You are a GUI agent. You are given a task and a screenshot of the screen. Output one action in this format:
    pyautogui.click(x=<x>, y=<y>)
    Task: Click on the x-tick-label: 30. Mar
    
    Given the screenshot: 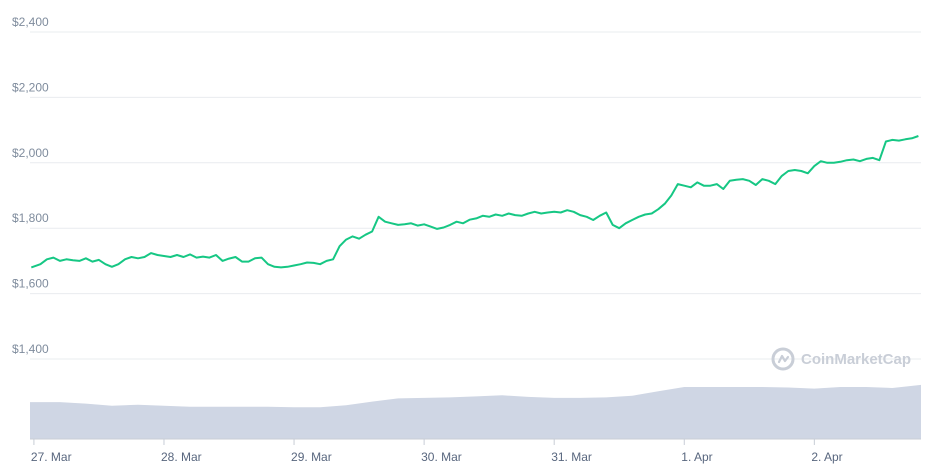 What is the action you would take?
    pyautogui.click(x=441, y=457)
    